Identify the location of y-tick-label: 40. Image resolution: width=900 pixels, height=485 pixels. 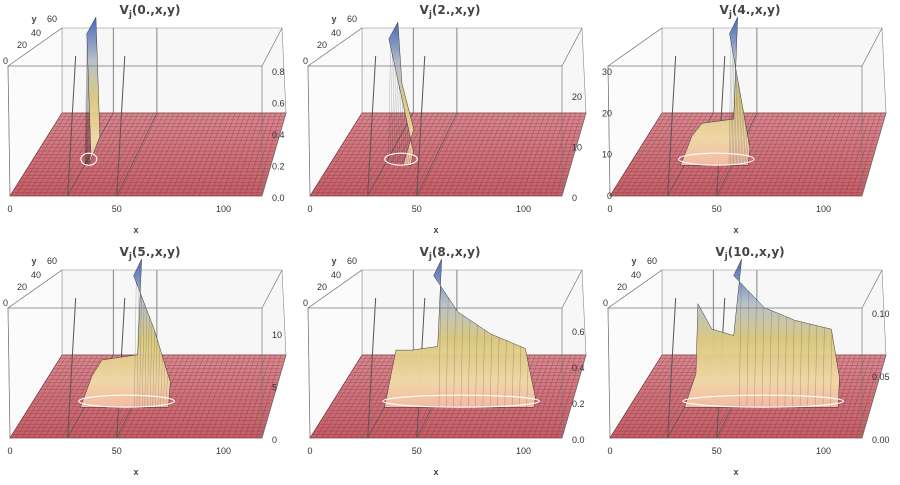
(36, 33).